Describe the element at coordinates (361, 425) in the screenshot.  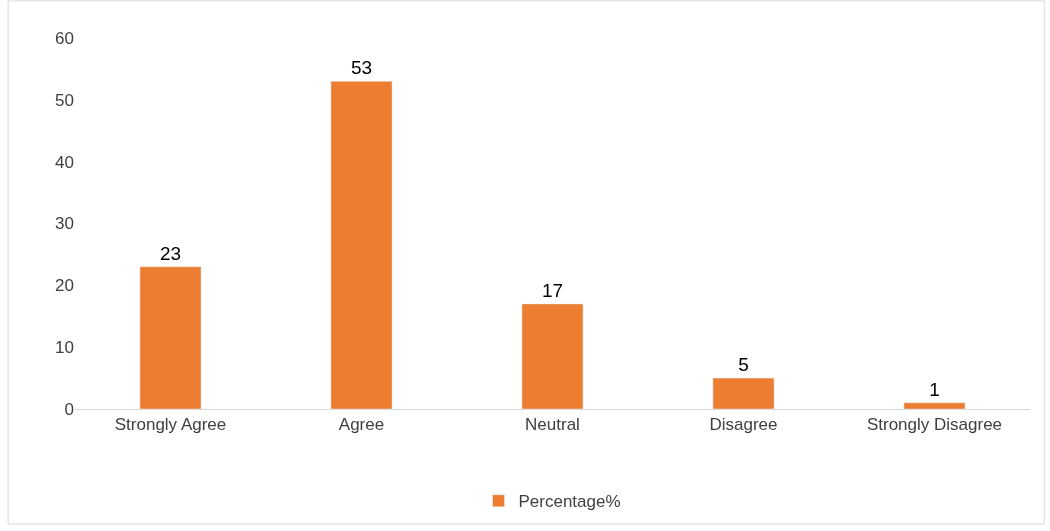
I see `x-tick-label: Agree` at that location.